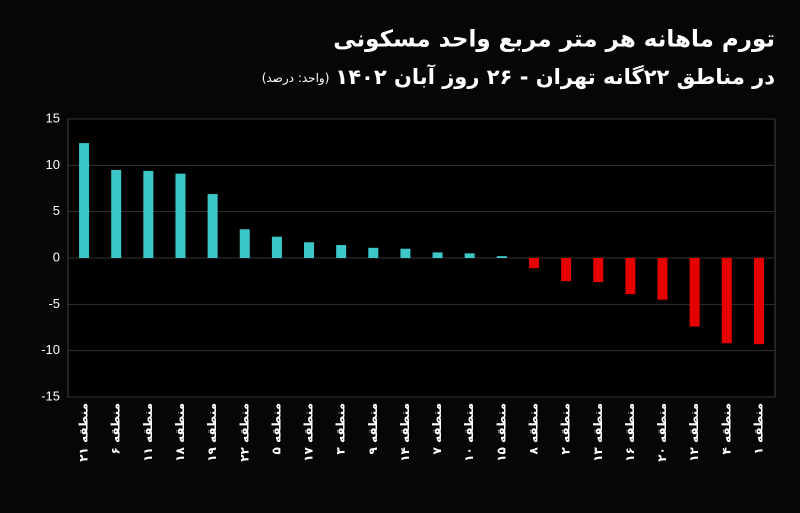 The width and height of the screenshot is (800, 513). I want to click on y-tick-label: -10, so click(50, 349).